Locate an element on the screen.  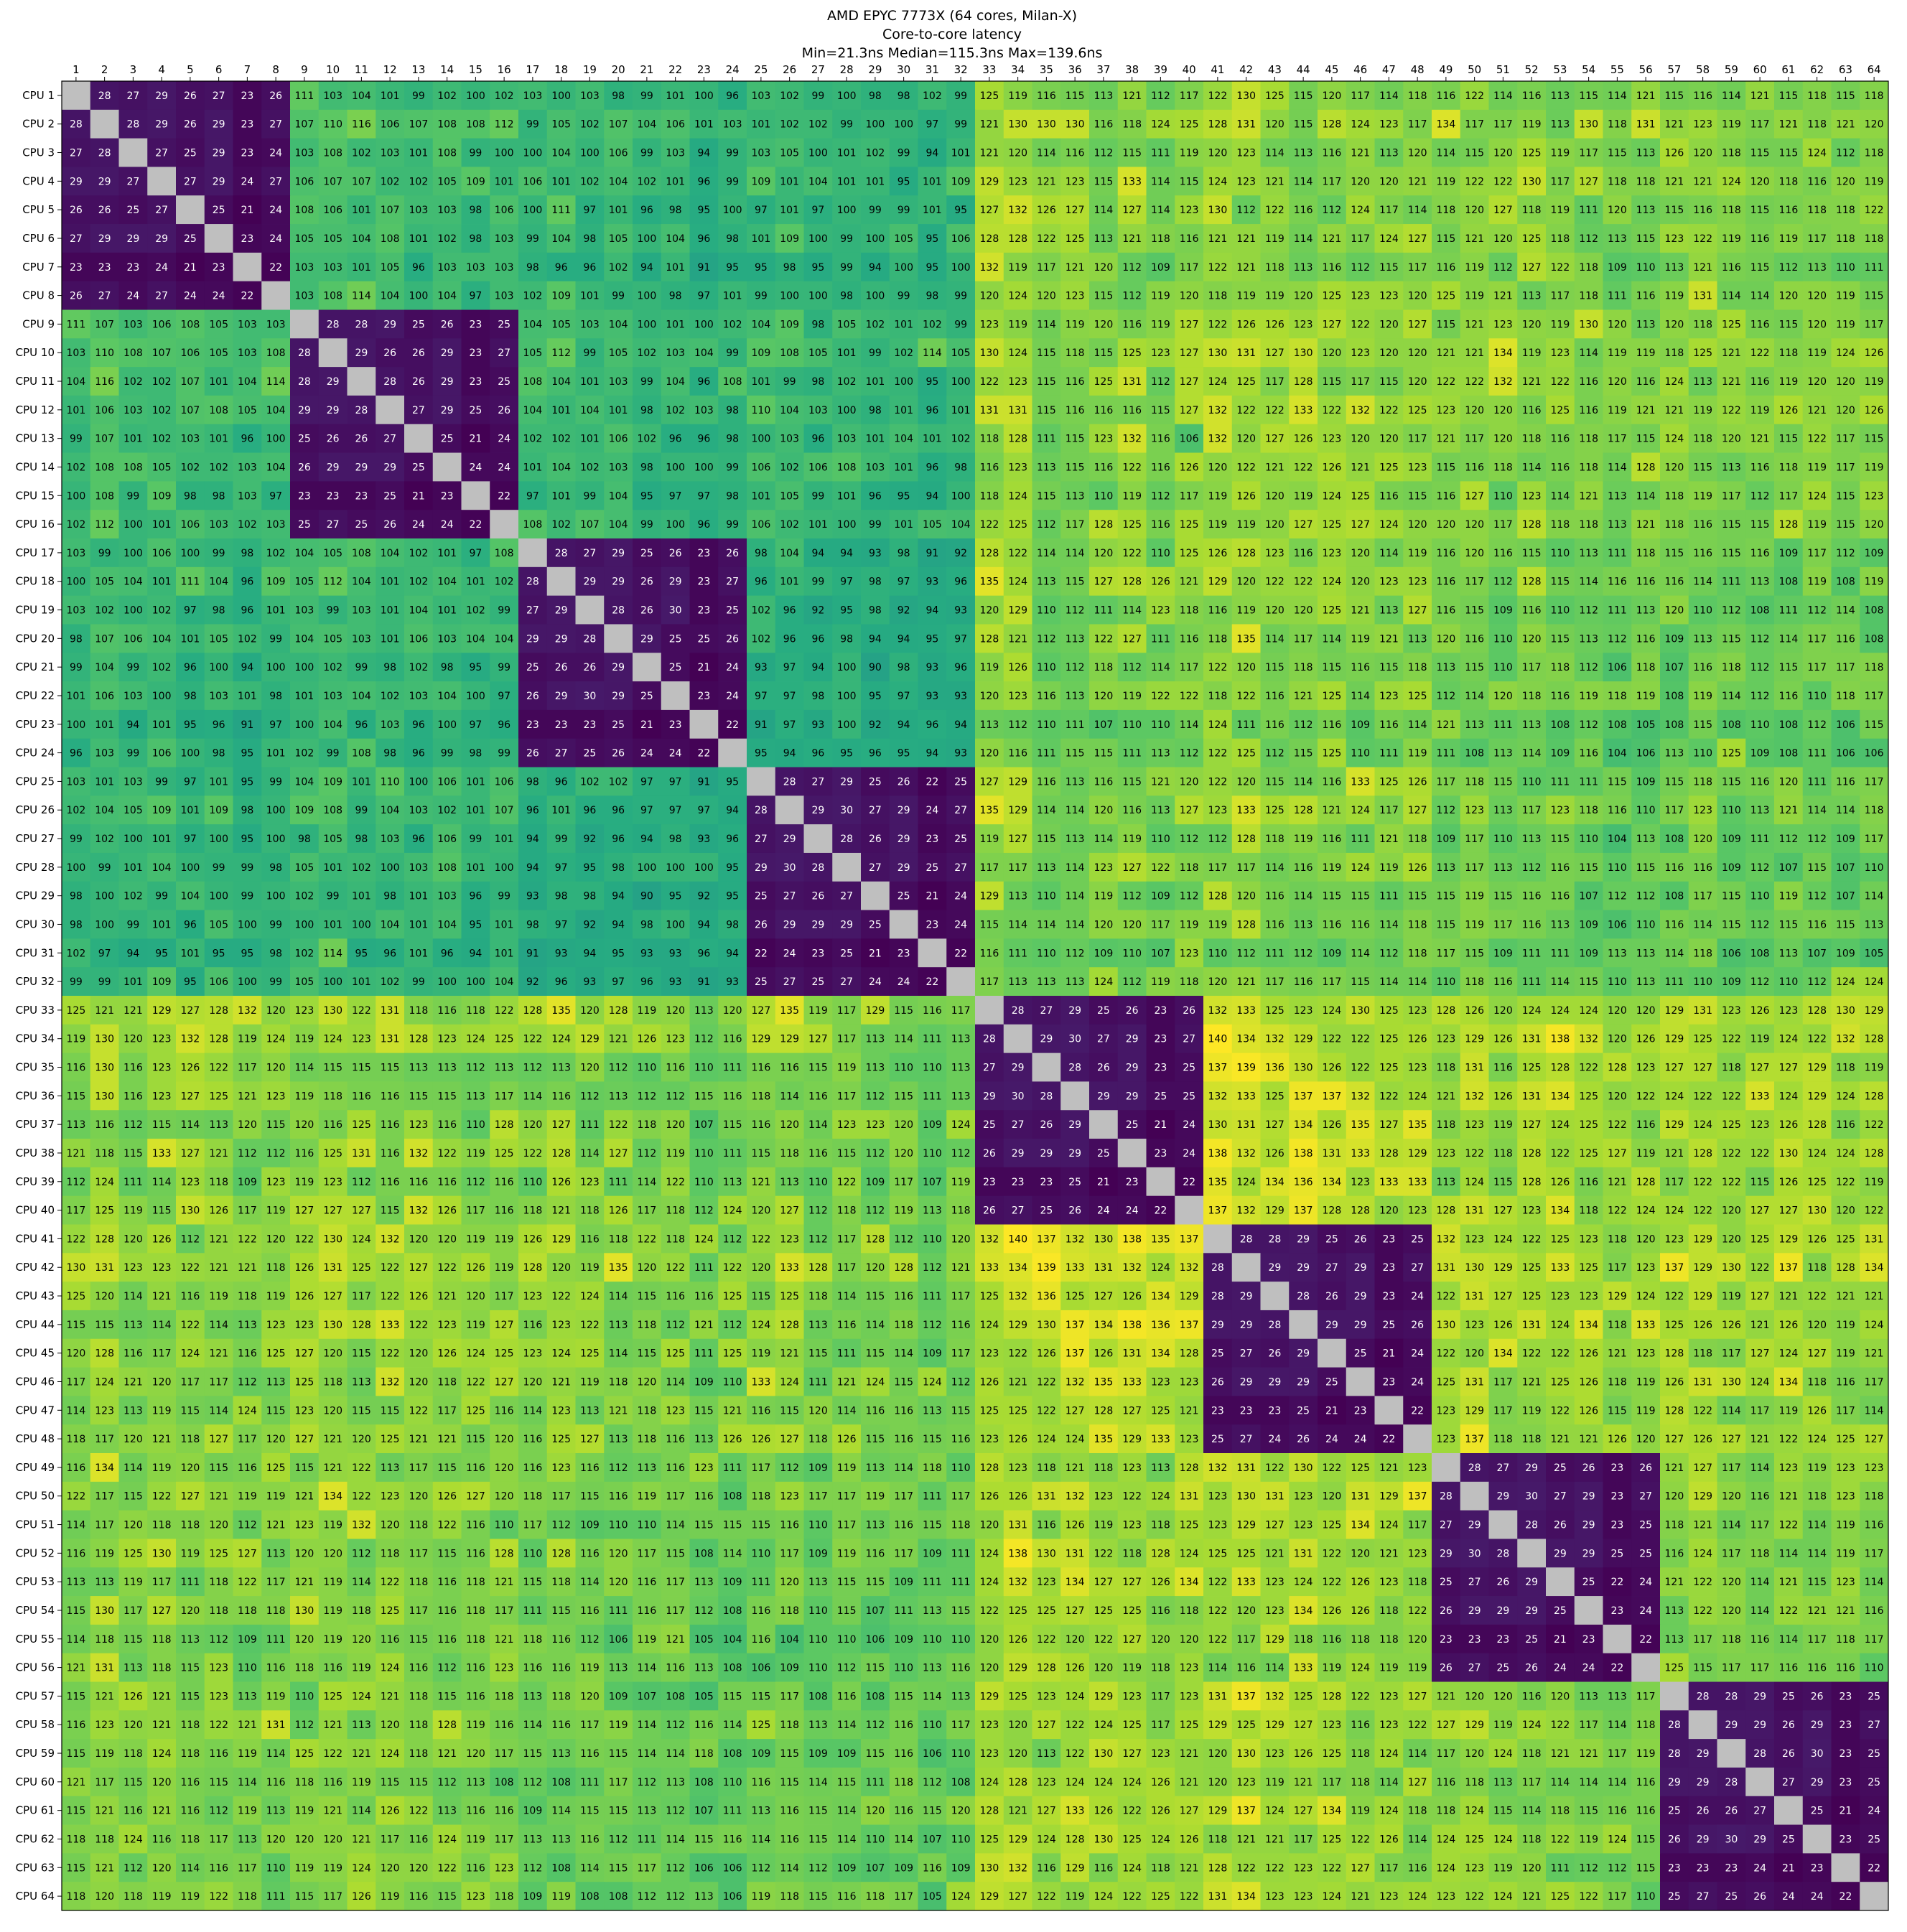
heatmap-cell-value: 27 is located at coordinates (76, 153).